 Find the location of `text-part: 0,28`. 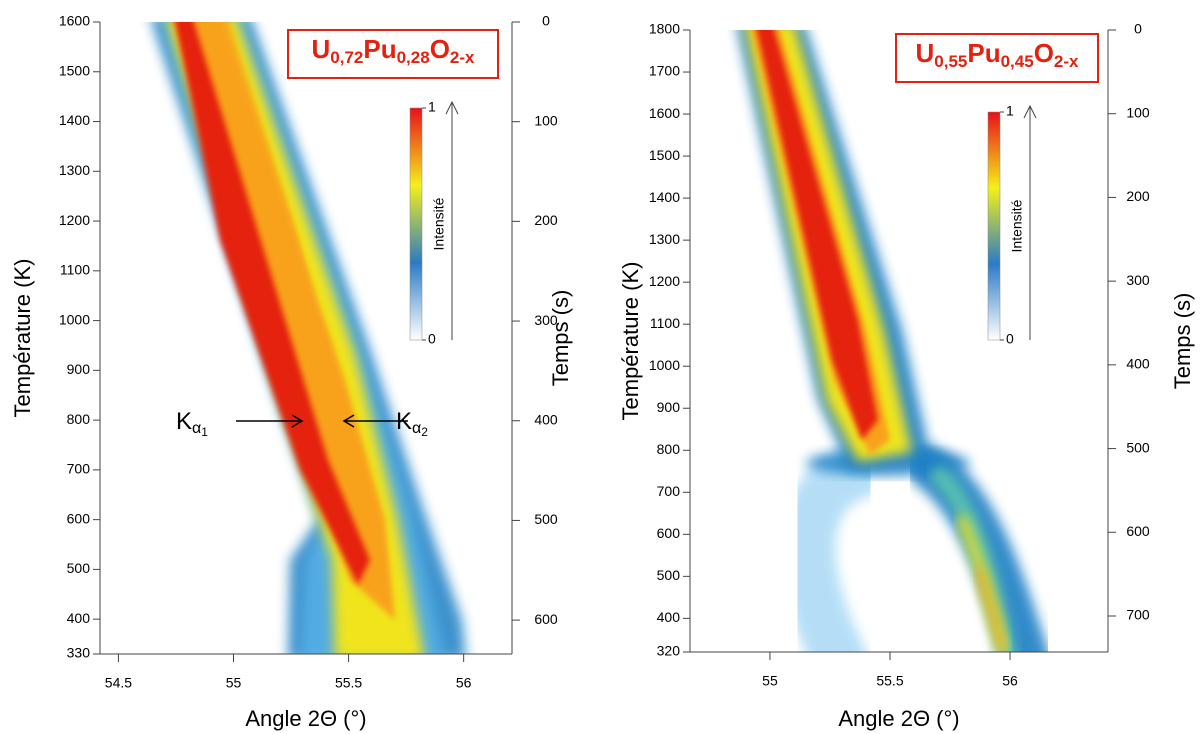

text-part: 0,28 is located at coordinates (413, 57).